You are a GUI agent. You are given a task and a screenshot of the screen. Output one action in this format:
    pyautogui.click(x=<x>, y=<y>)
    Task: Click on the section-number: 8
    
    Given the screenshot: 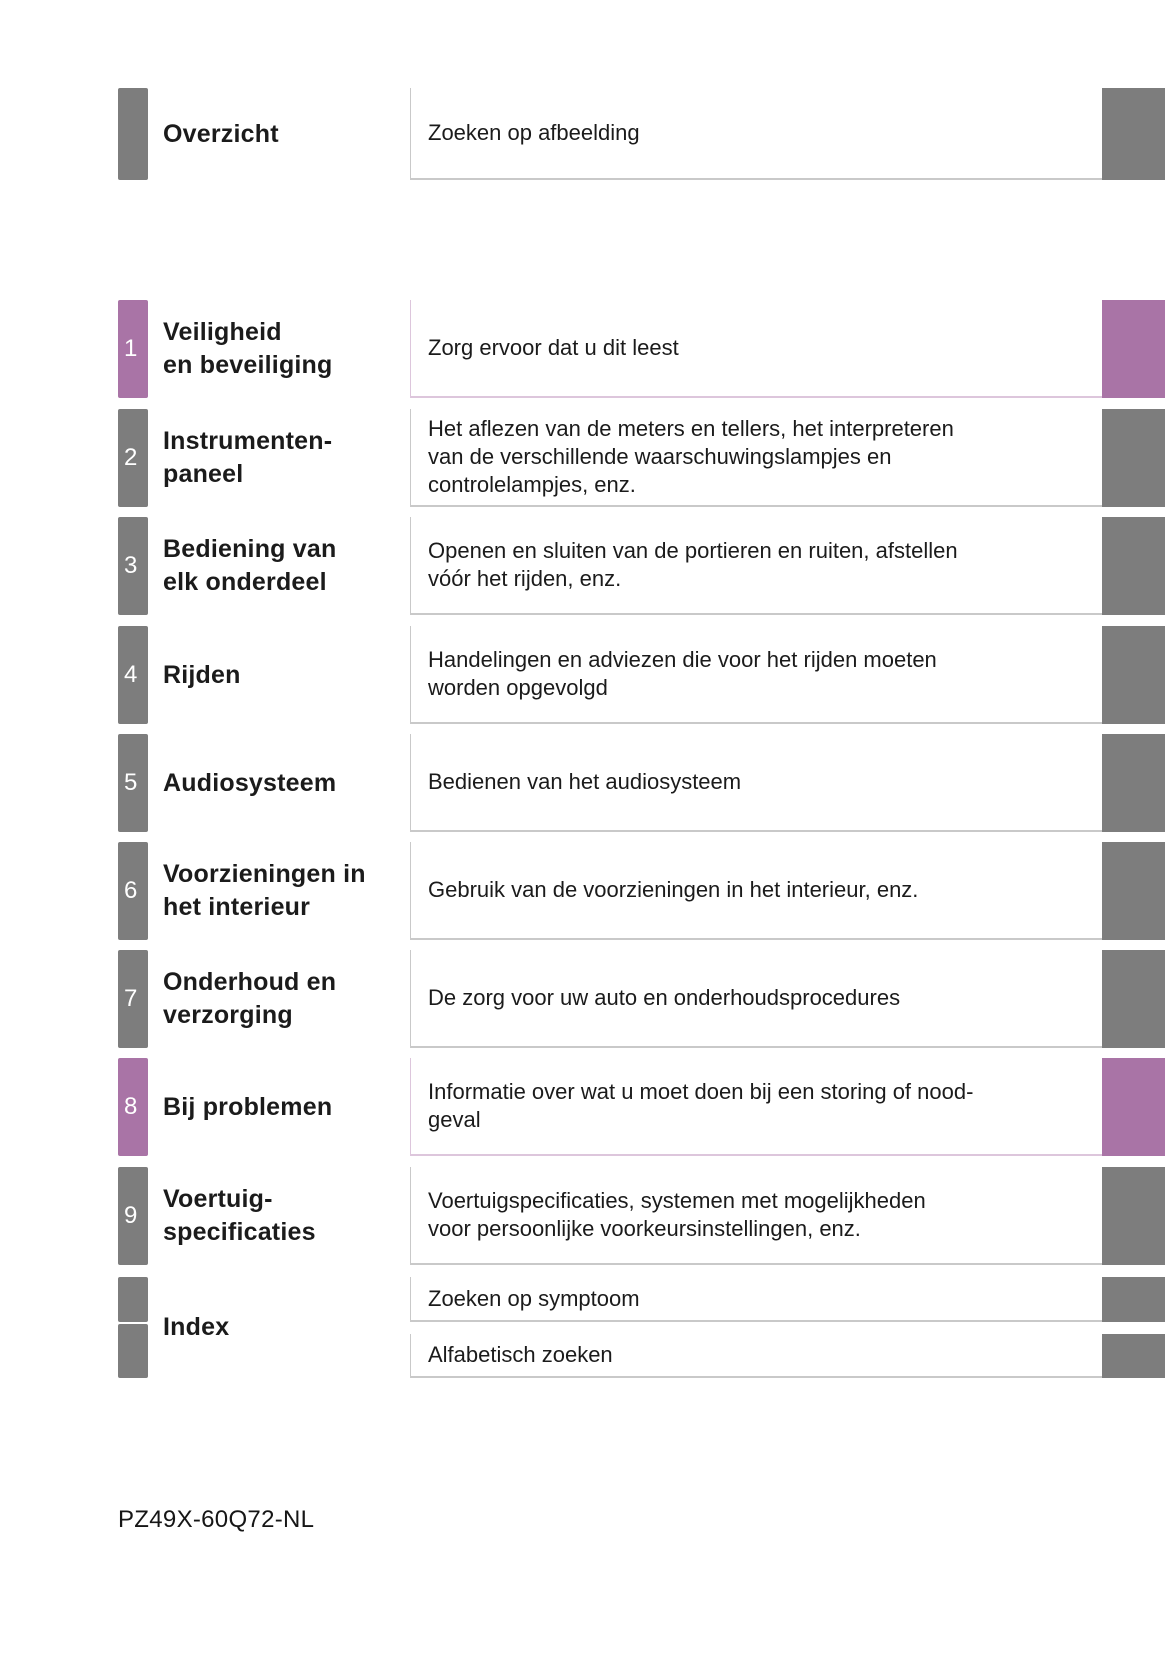 What is the action you would take?
    pyautogui.click(x=131, y=1106)
    